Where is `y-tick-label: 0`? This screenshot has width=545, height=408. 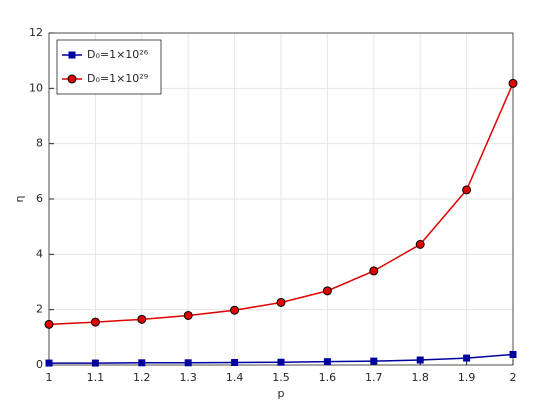
y-tick-label: 0 is located at coordinates (39, 364).